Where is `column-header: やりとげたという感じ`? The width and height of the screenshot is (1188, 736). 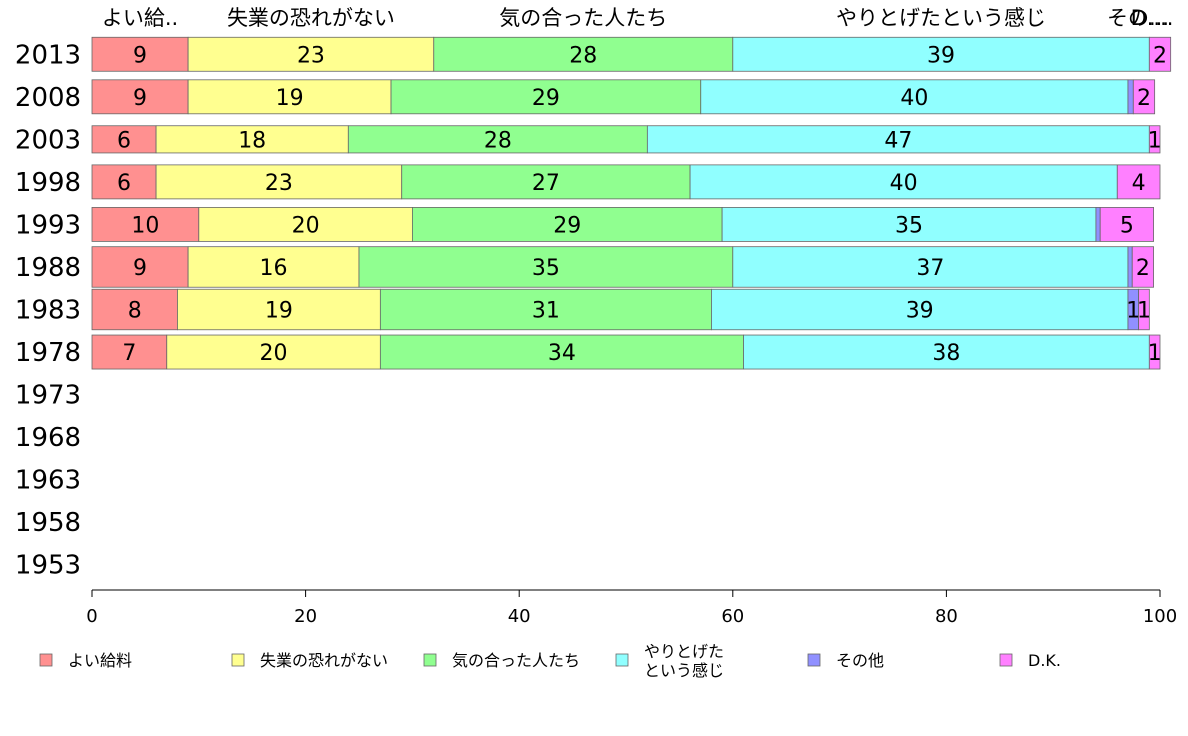
column-header: やりとげたという感じ is located at coordinates (941, 18).